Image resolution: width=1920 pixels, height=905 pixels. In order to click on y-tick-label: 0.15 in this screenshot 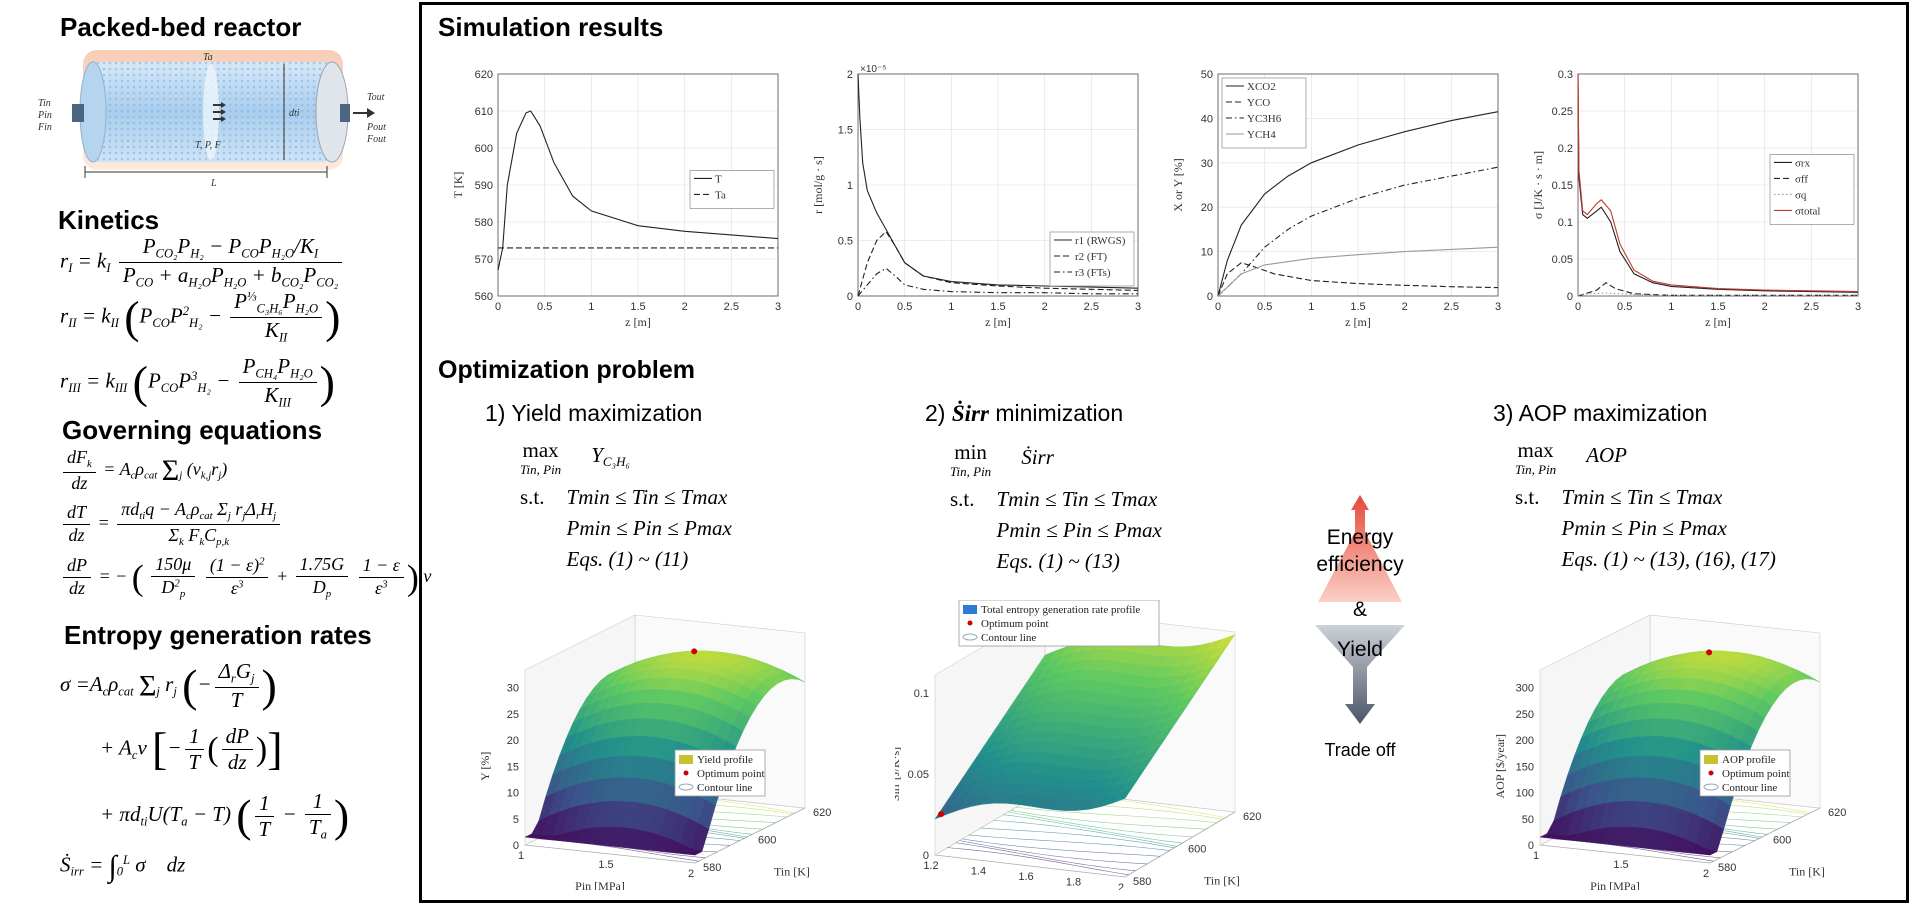, I will do `click(1562, 186)`.